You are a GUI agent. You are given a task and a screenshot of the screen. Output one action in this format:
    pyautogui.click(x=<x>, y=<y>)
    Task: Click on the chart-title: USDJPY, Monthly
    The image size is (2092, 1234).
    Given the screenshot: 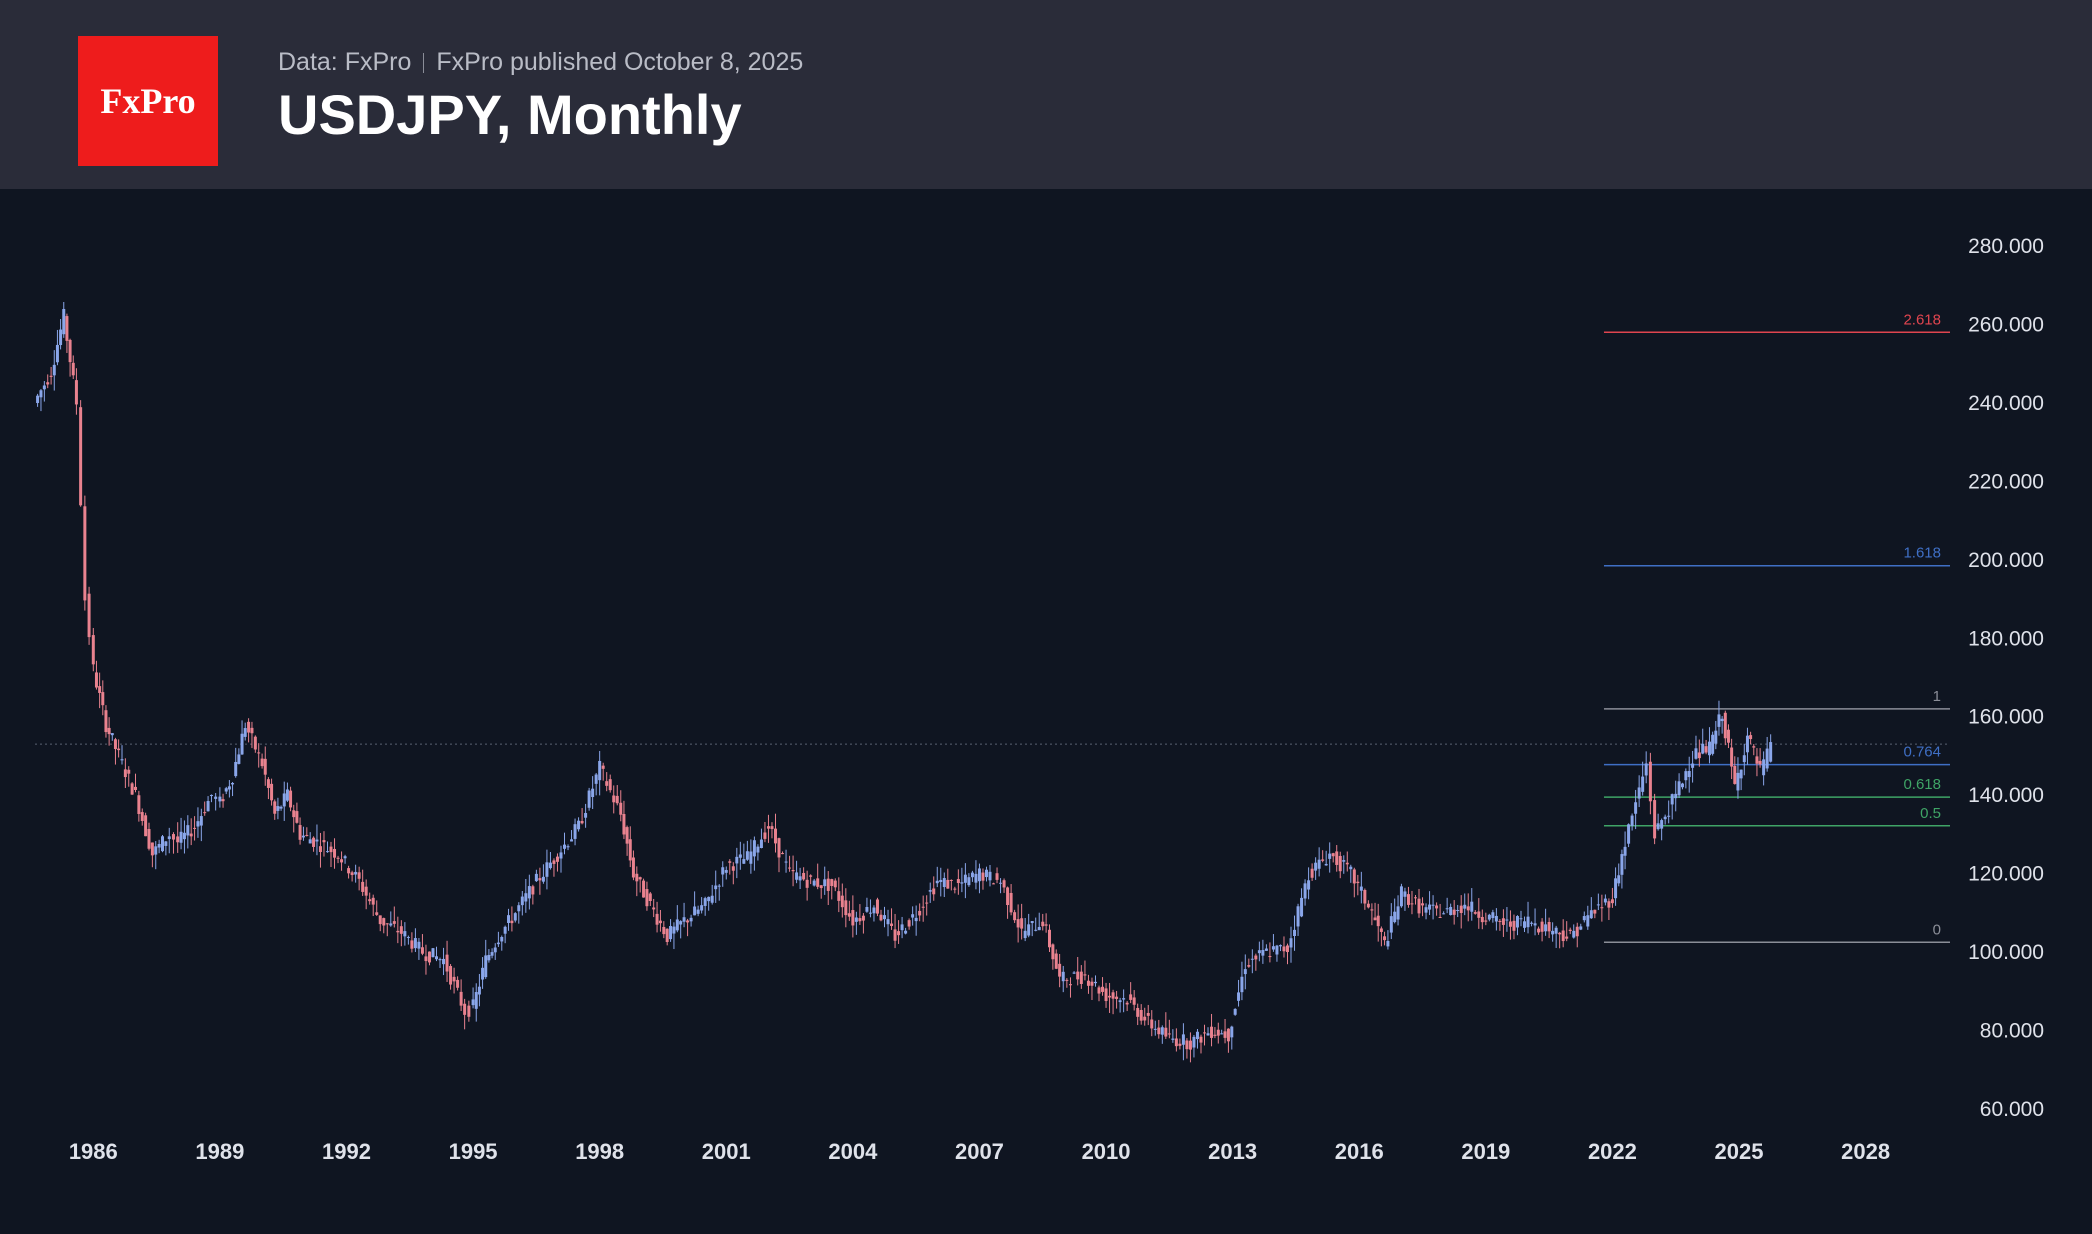 What is the action you would take?
    pyautogui.click(x=510, y=114)
    